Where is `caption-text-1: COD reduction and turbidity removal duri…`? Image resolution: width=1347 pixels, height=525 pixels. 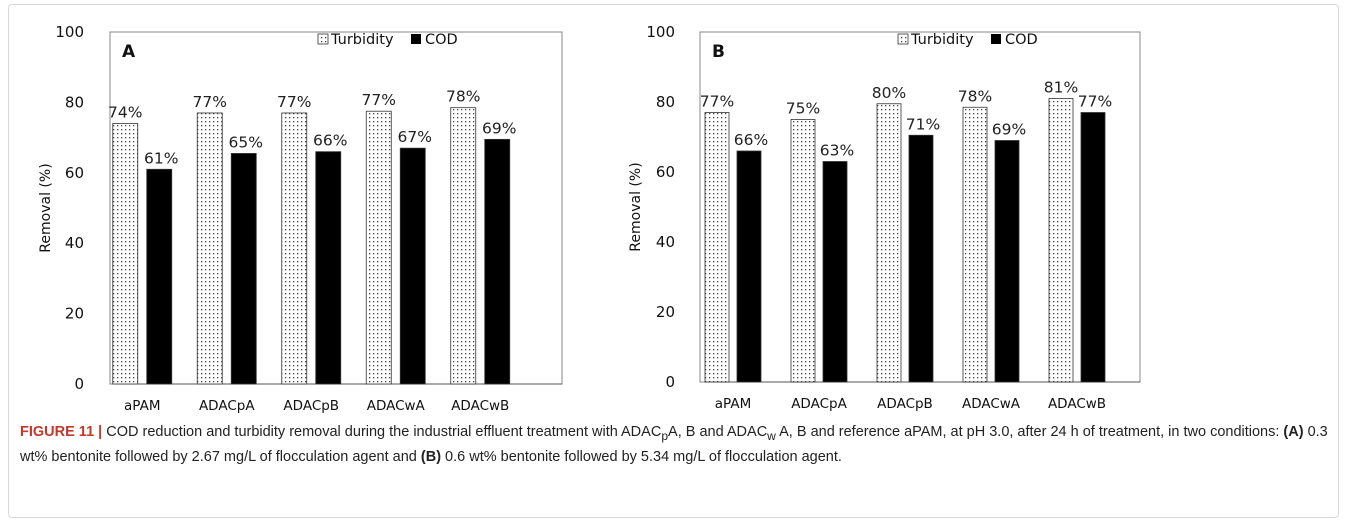
caption-text-1: COD reduction and turbidity removal duri… is located at coordinates (382, 432).